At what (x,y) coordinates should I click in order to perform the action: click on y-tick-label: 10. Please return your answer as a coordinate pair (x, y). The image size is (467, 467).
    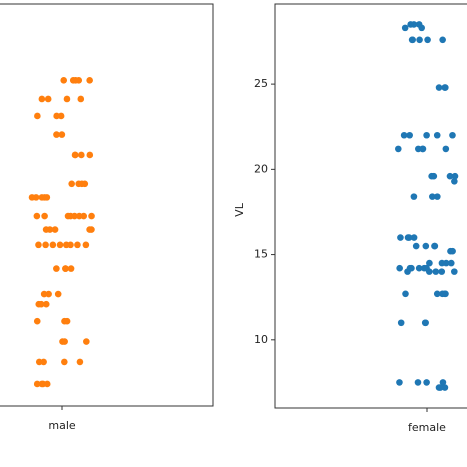
    Looking at the image, I should click on (261, 339).